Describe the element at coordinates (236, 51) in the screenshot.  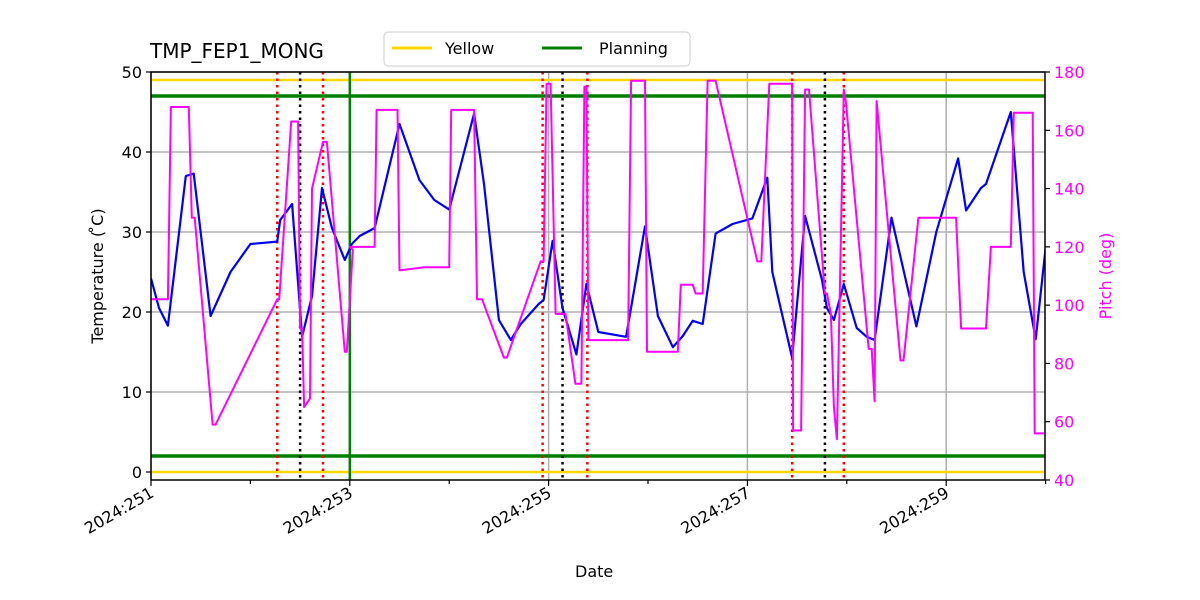
I see `chart-title: TMP_FEP1_MONG` at that location.